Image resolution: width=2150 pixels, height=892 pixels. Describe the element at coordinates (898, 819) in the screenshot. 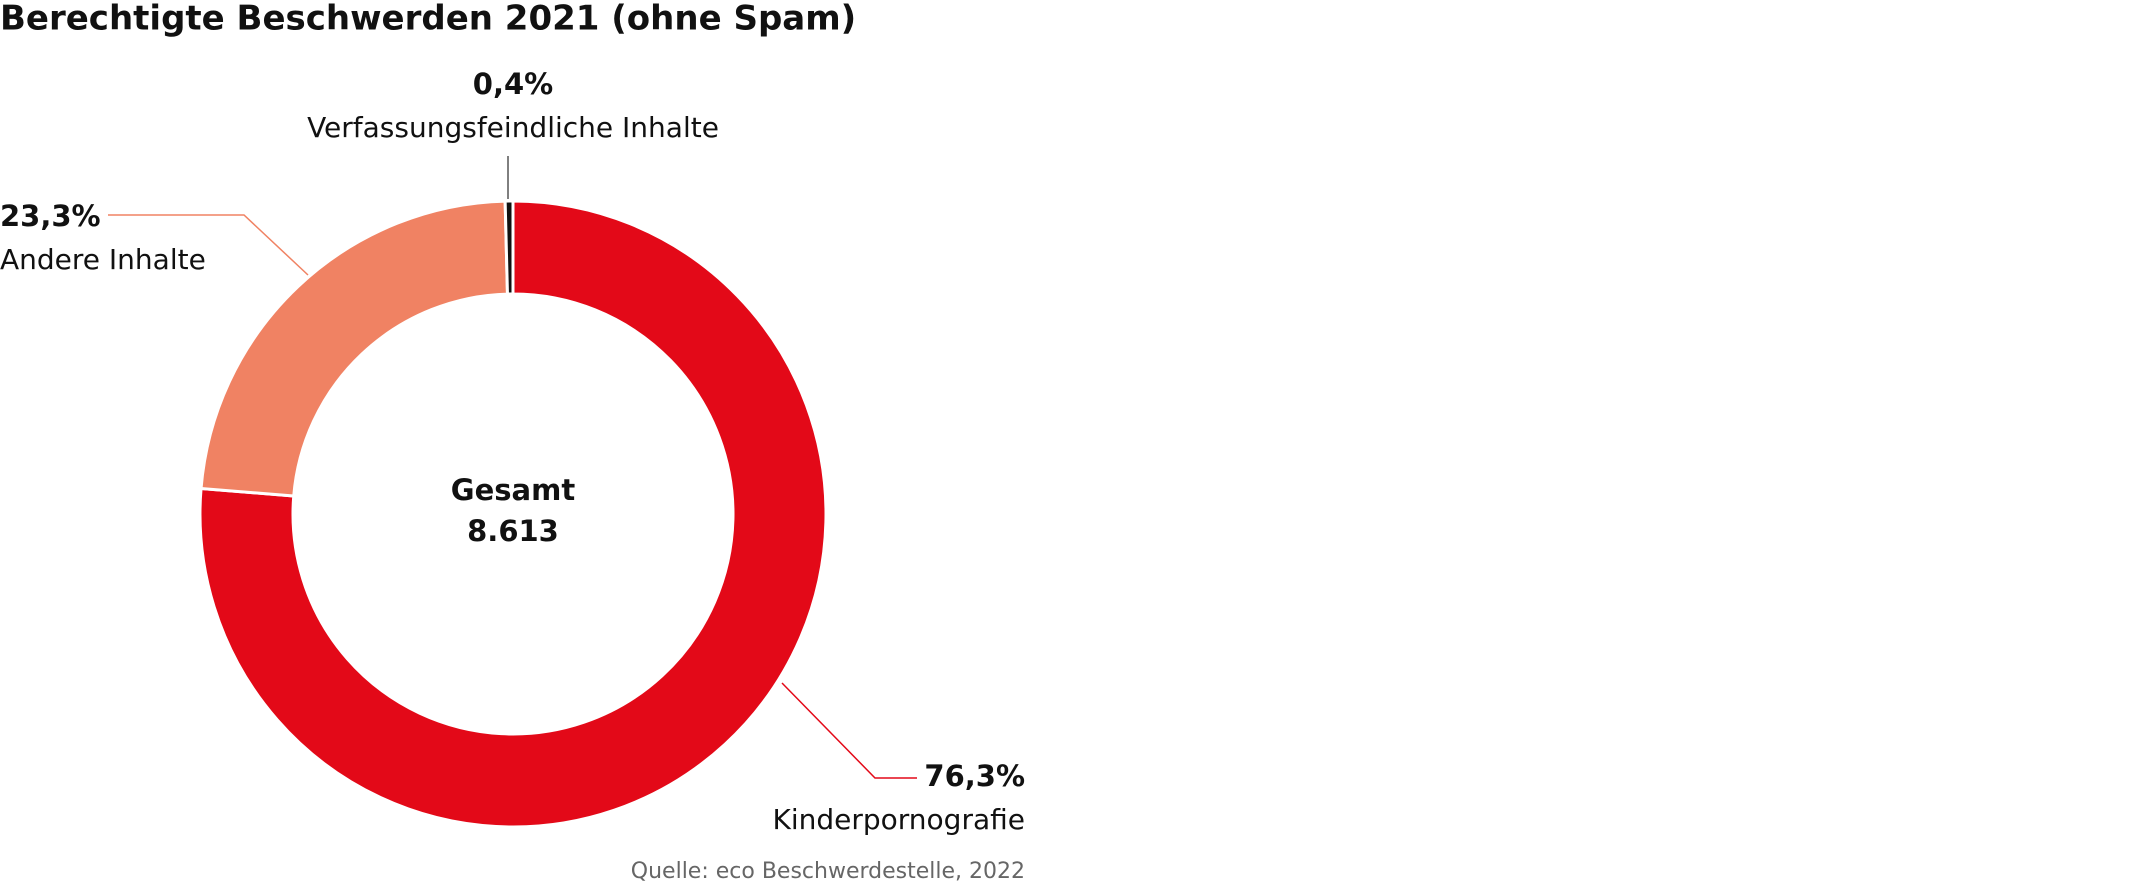

I see `category-label: Kinderpornografie` at that location.